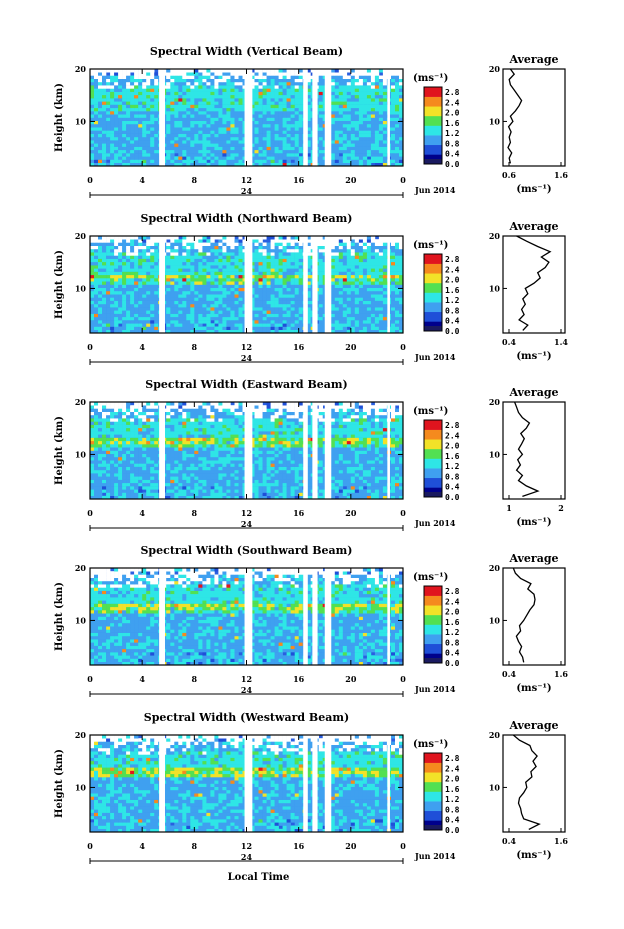  I want to click on x-tick-label: 4, so click(142, 180).